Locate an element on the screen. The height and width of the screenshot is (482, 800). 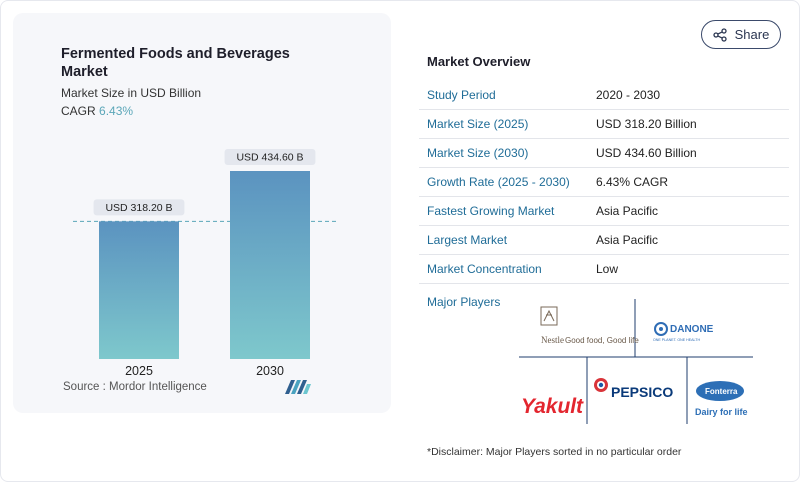
nestle-name: Nestle is located at coordinates (552, 340).